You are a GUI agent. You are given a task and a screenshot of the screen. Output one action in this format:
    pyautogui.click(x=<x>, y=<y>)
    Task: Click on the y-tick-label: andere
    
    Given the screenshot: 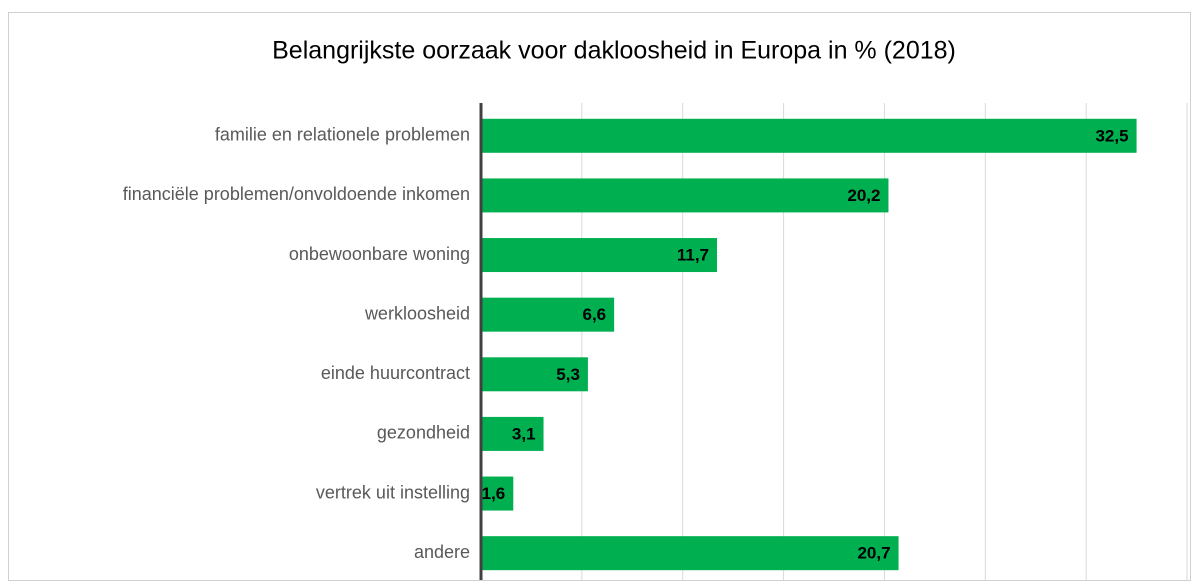 What is the action you would take?
    pyautogui.click(x=442, y=552)
    